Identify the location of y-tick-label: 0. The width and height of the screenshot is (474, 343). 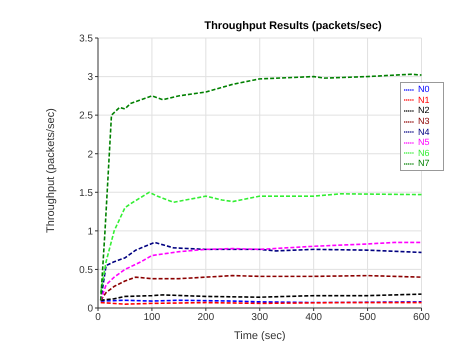
(90, 309).